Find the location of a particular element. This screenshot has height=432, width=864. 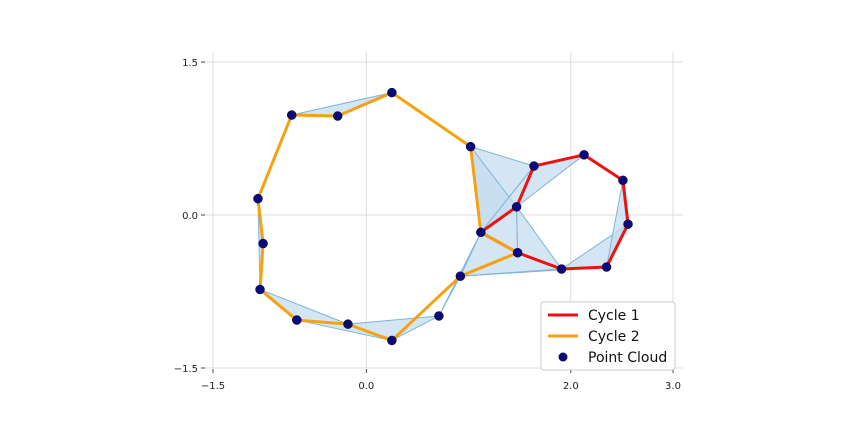

y-tick-label: −1.5 is located at coordinates (186, 369).